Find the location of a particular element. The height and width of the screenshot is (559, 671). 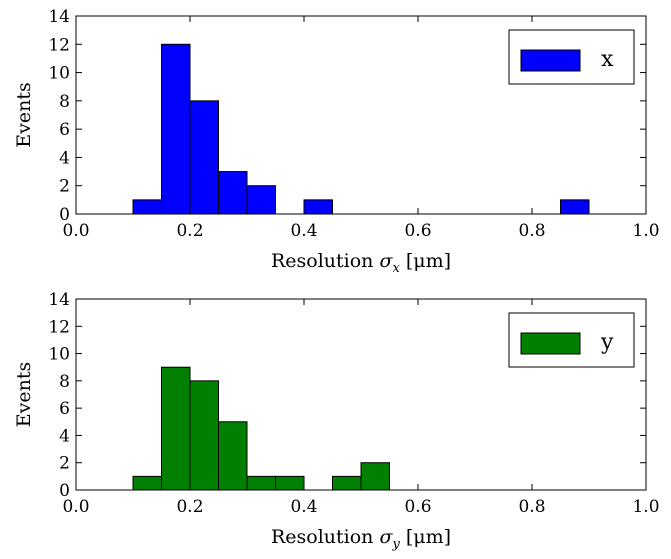

x-axis-title-subscript: y is located at coordinates (395, 544).